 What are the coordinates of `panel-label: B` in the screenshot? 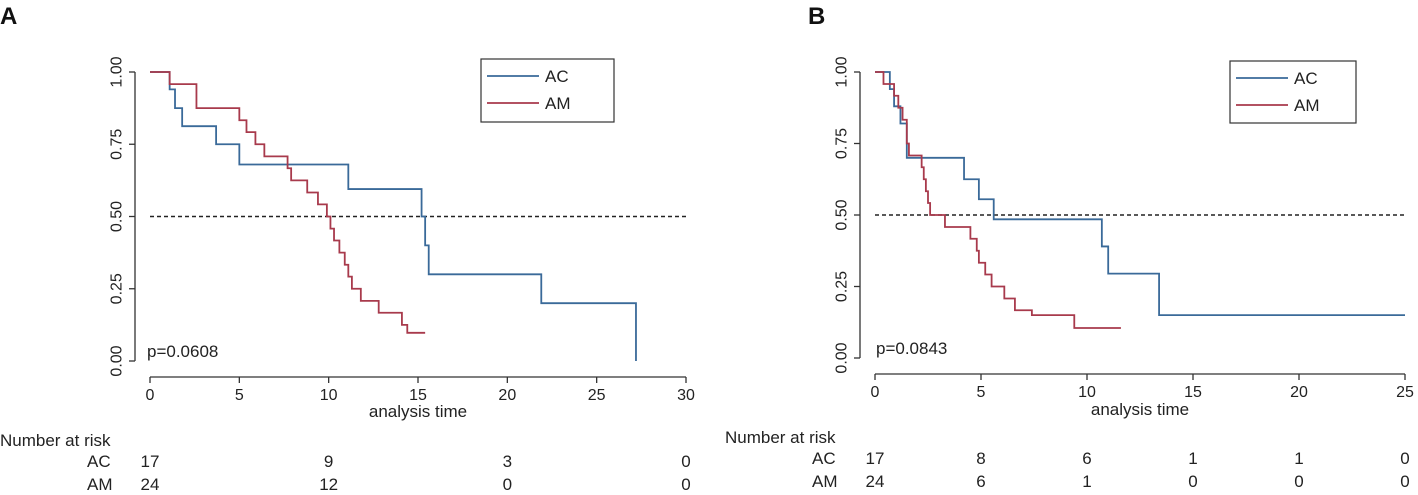 It's located at (816, 16).